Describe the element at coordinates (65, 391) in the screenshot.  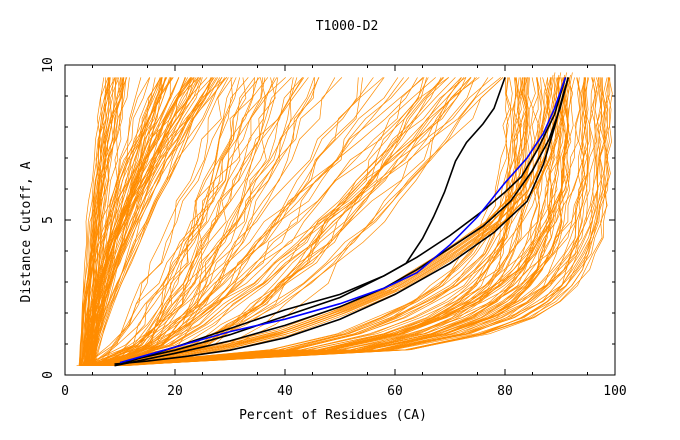
I see `x-tick-label-0: 0` at that location.